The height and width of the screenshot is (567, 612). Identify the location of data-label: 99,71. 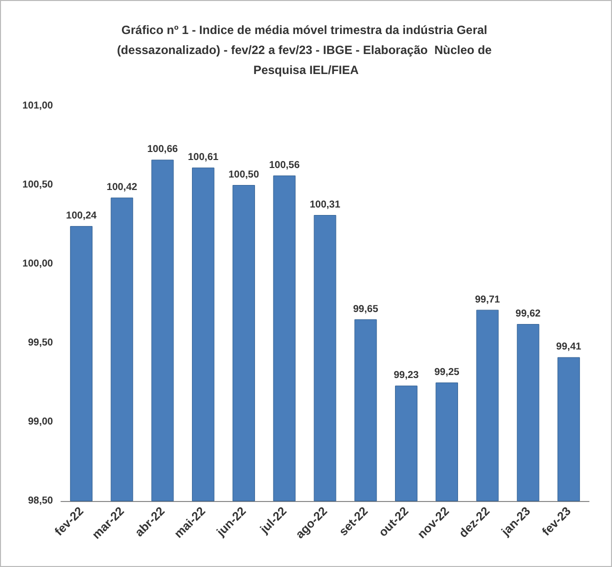
(487, 300).